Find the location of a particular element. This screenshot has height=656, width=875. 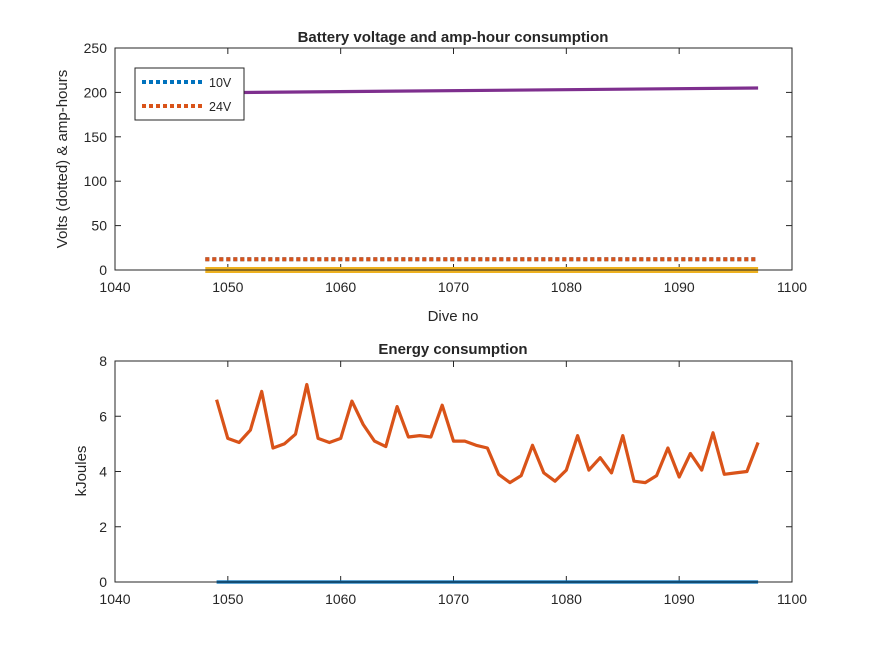

y-tick-label: 100 is located at coordinates (96, 181).